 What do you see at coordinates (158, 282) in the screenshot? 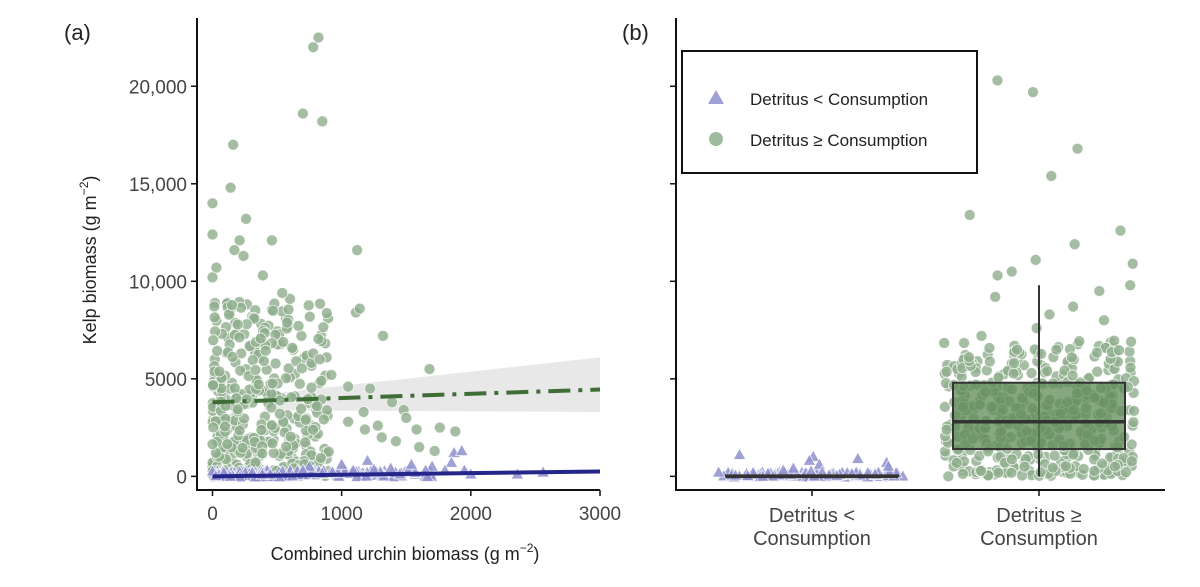
I see `y-tick-label: 10,000` at bounding box center [158, 282].